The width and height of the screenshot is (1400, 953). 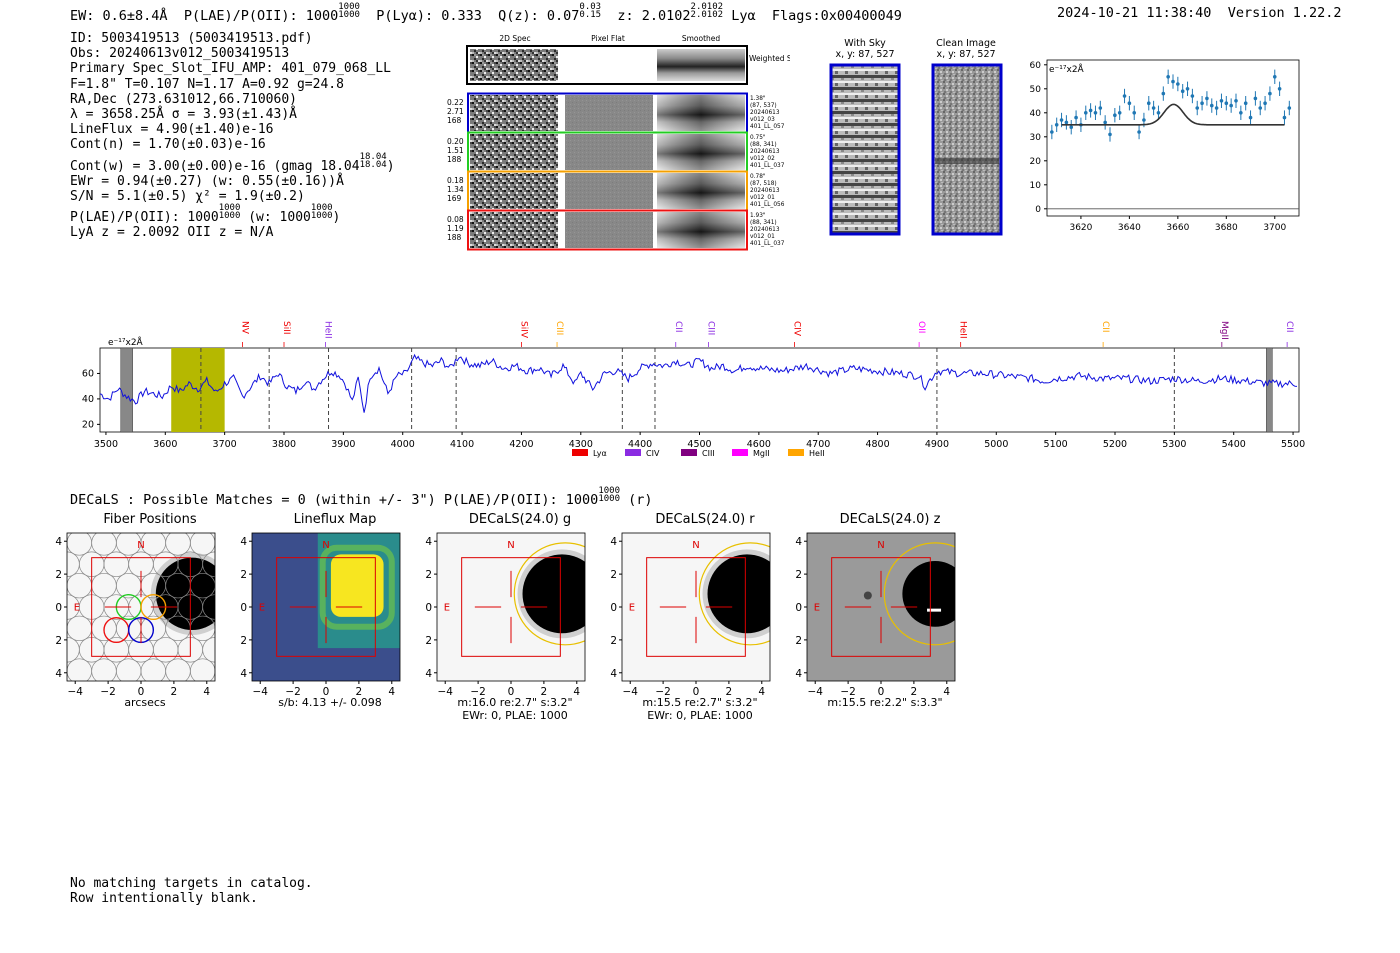 I want to click on info-plae-w: (w: 1000, so click(x=279, y=218).